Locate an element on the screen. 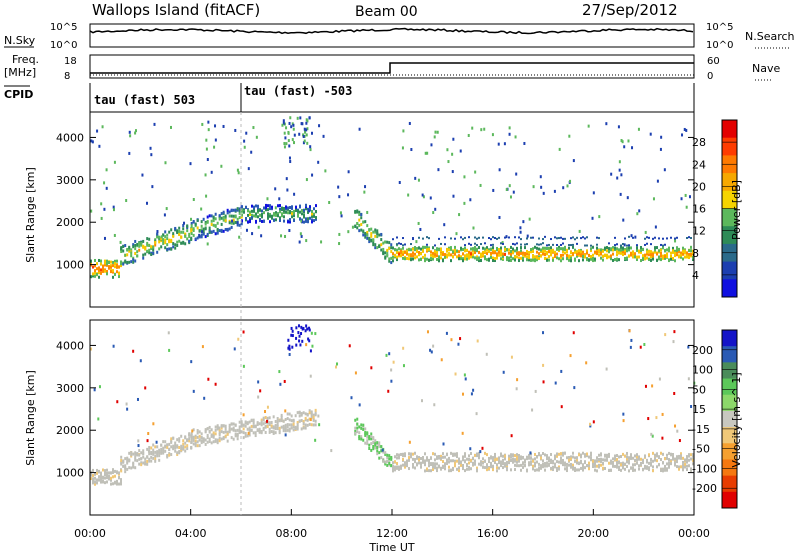 This screenshot has width=800, height=554. freq-trace is located at coordinates (392, 68).